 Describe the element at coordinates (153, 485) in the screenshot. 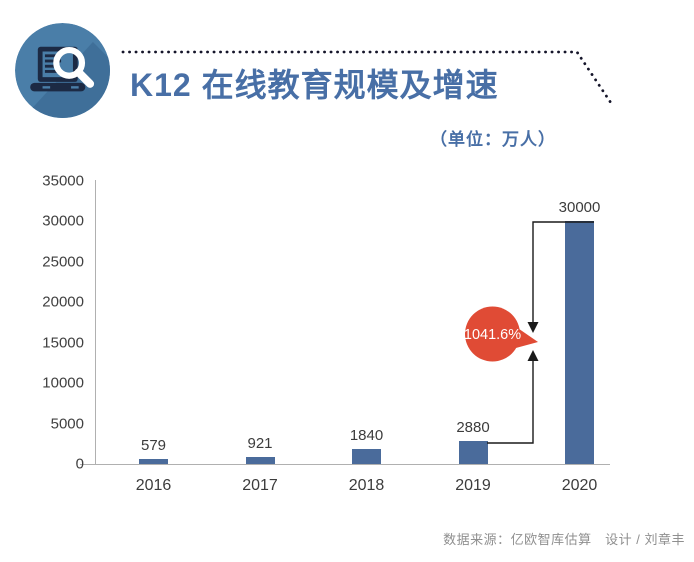

I see `x-tick-label: 2016` at that location.